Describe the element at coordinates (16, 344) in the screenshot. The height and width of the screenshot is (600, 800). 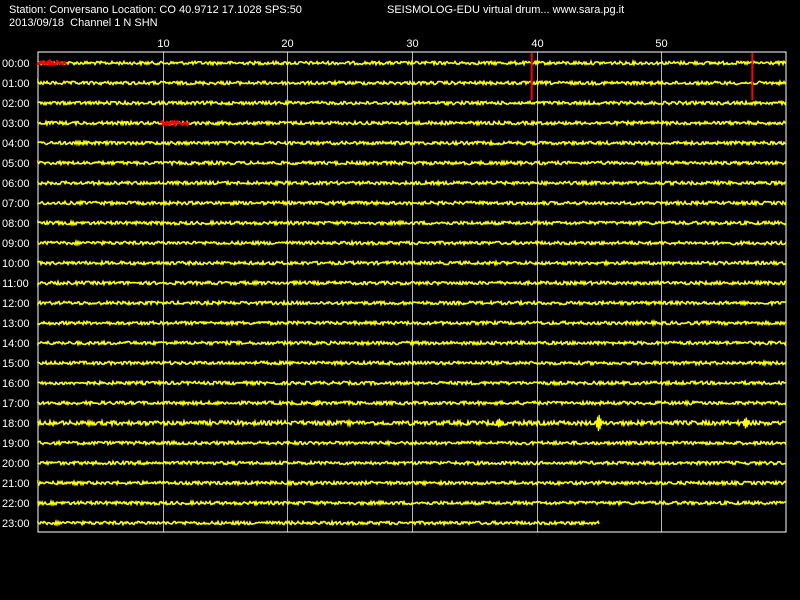
I see `hour-label-1400: 14:00` at that location.